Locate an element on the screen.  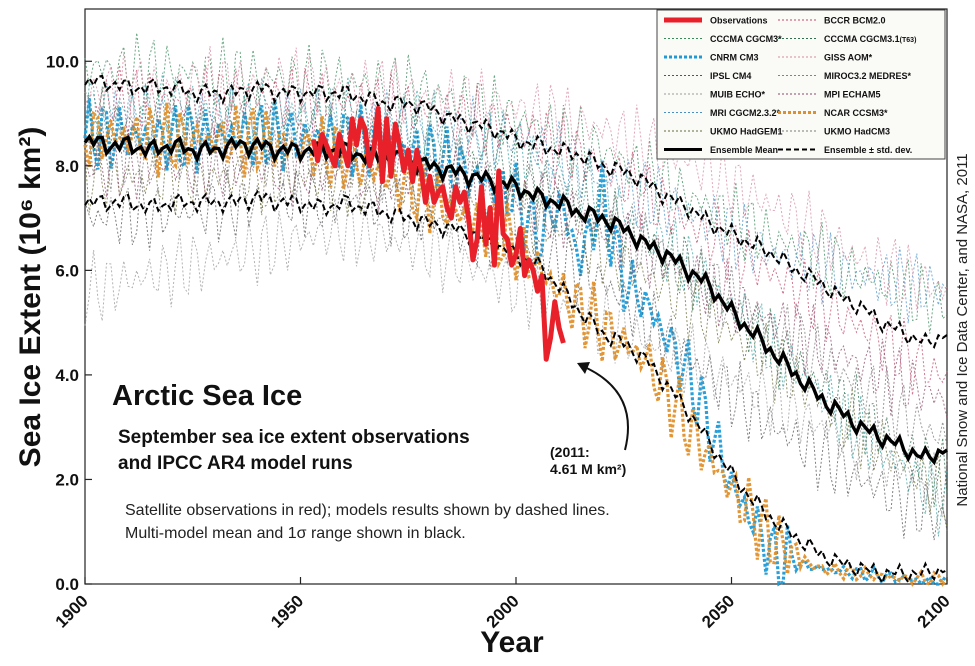
y-tick-label: 10.0 is located at coordinates (62, 61).